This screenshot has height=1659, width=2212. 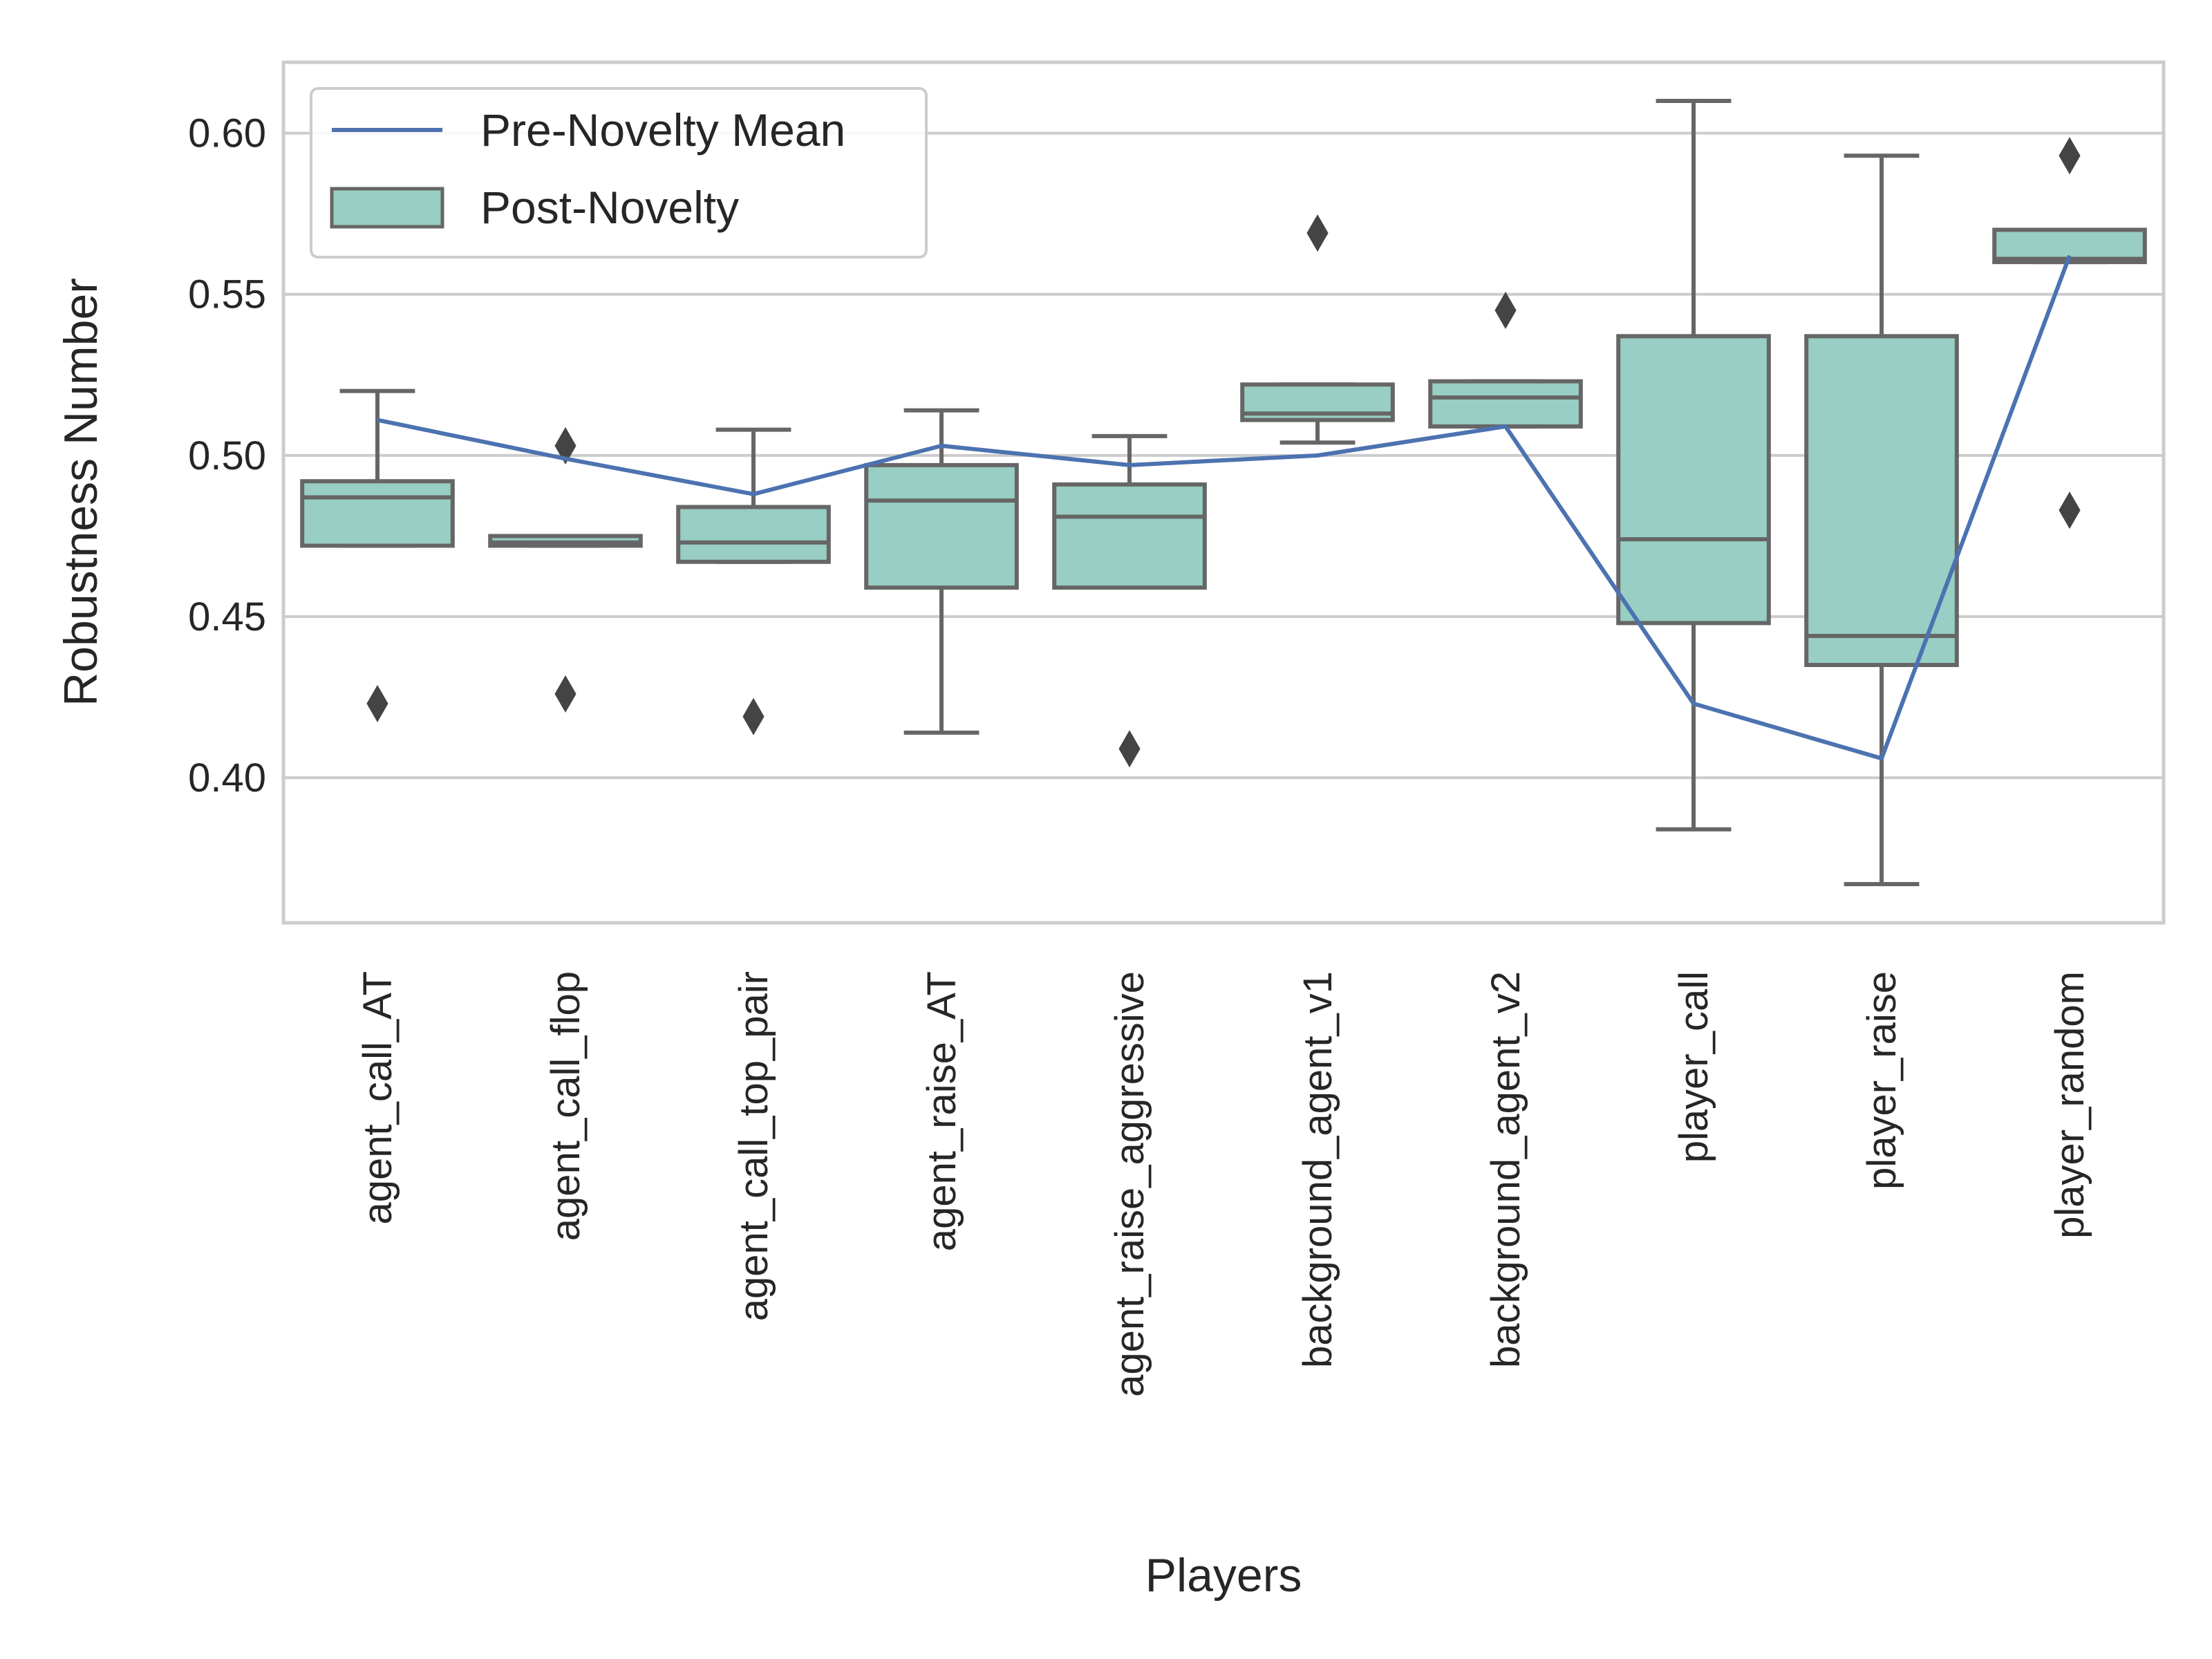 I want to click on y-tick-label: 0.50, so click(x=227, y=455).